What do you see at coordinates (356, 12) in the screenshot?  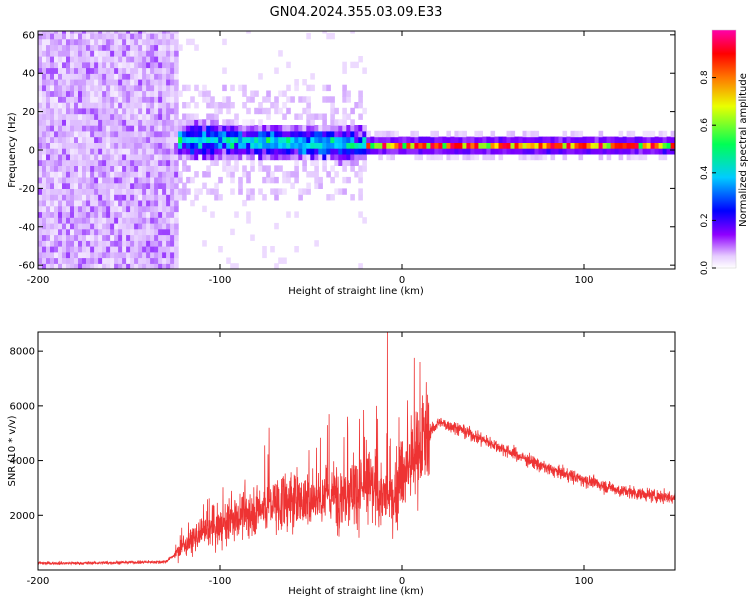 I see `figure-title: GN04.2024.355.03.09.E33` at bounding box center [356, 12].